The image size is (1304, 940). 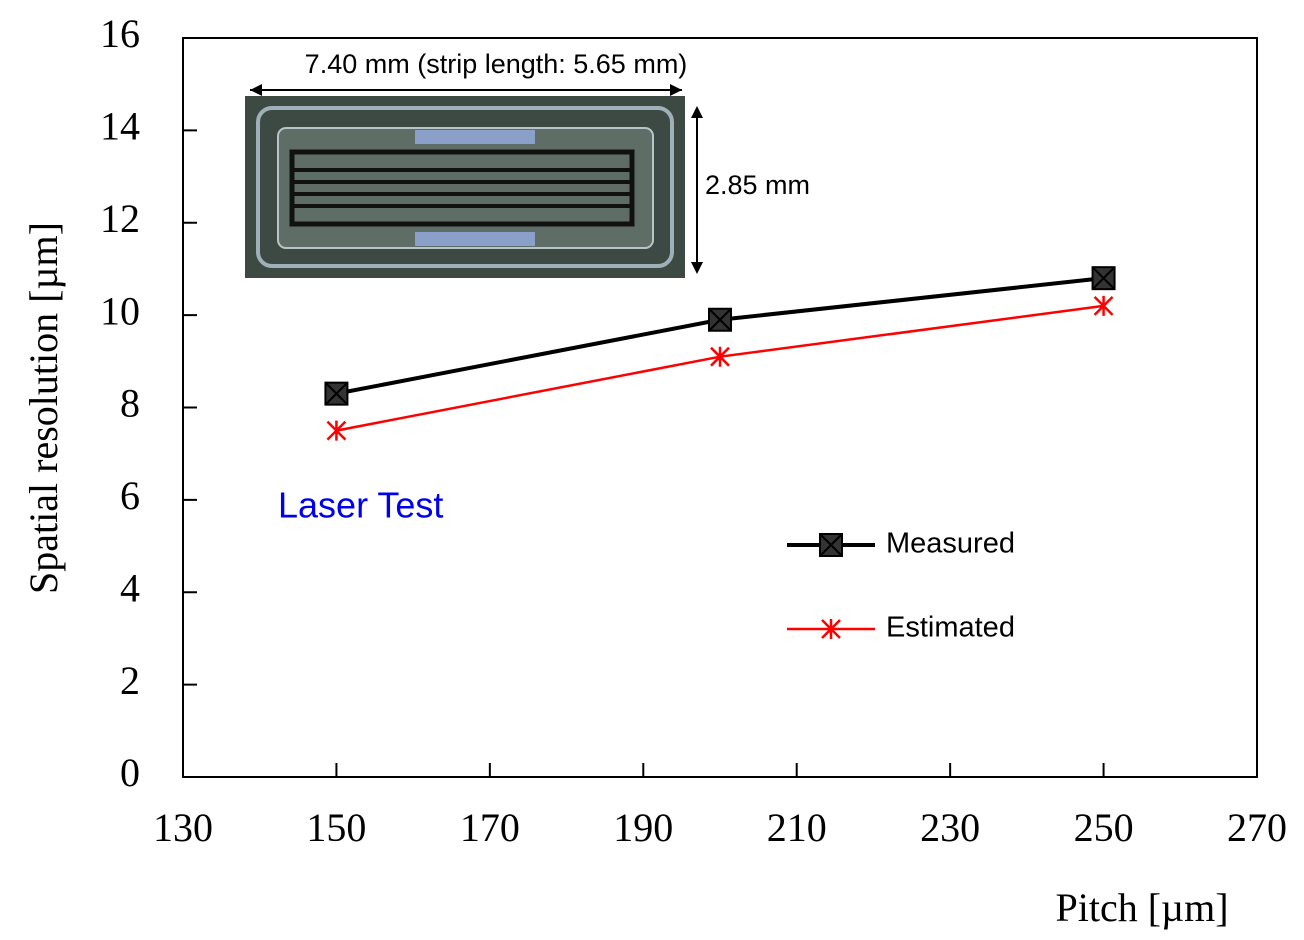 I want to click on x-axis-label: Pitch [µm], so click(x=1141, y=907).